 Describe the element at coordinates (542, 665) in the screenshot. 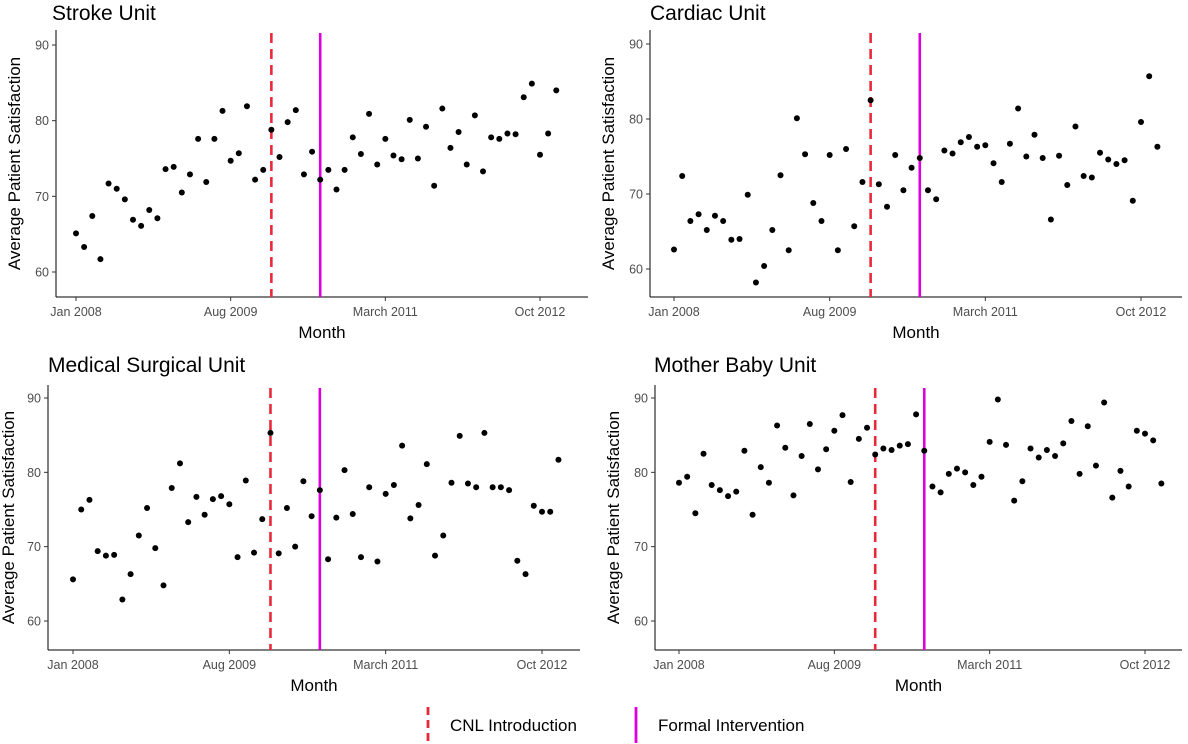

I see `x-tick-label: Oct 2012` at that location.